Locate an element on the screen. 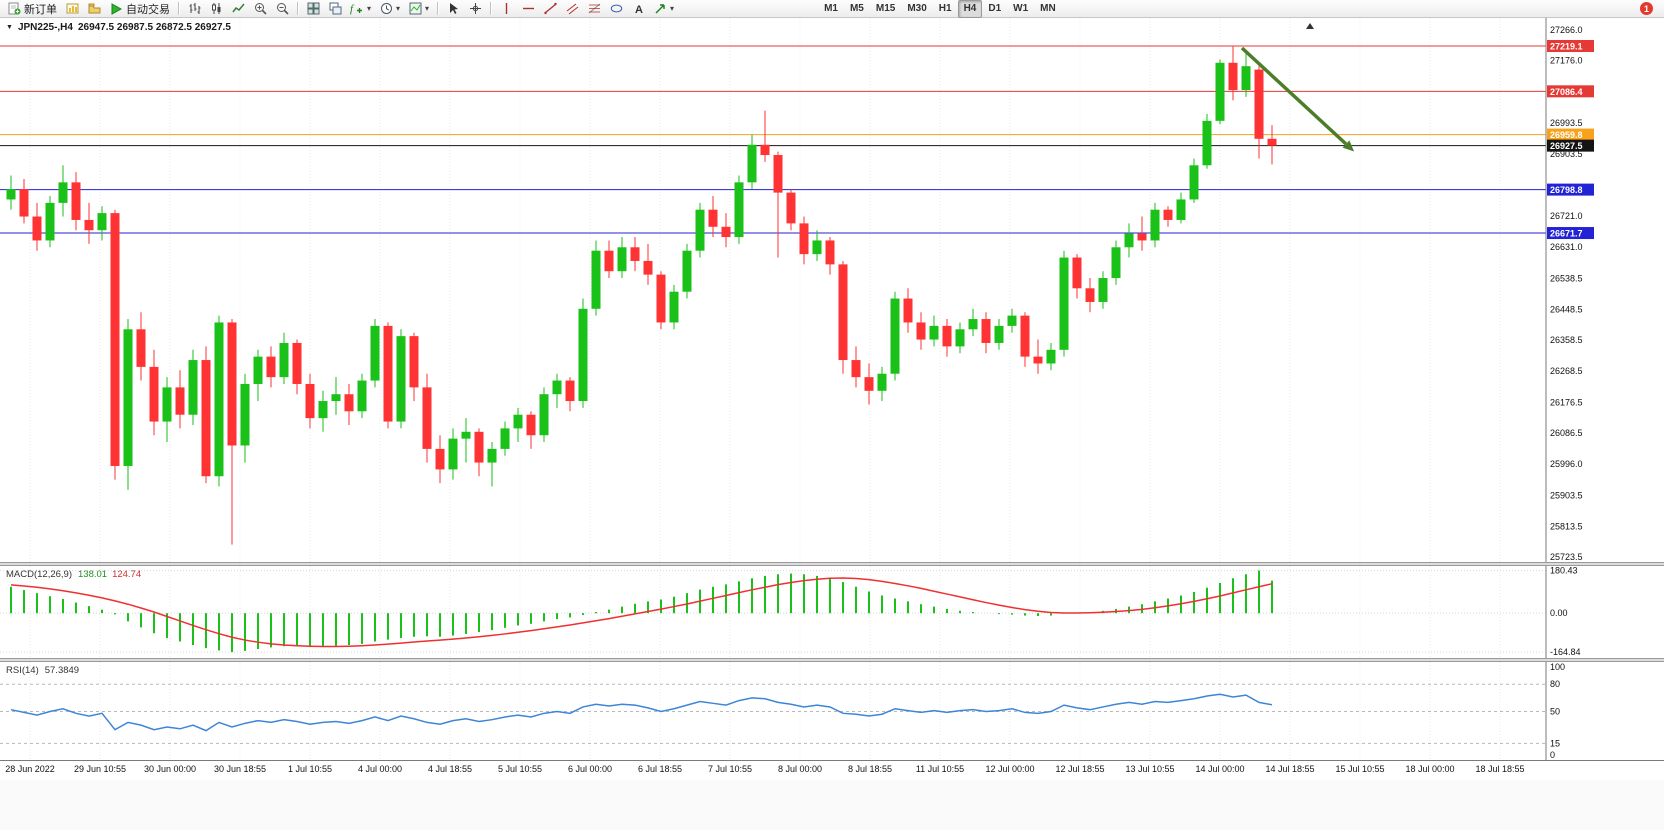 This screenshot has height=830, width=1664. line-chart-icon is located at coordinates (238, 9).